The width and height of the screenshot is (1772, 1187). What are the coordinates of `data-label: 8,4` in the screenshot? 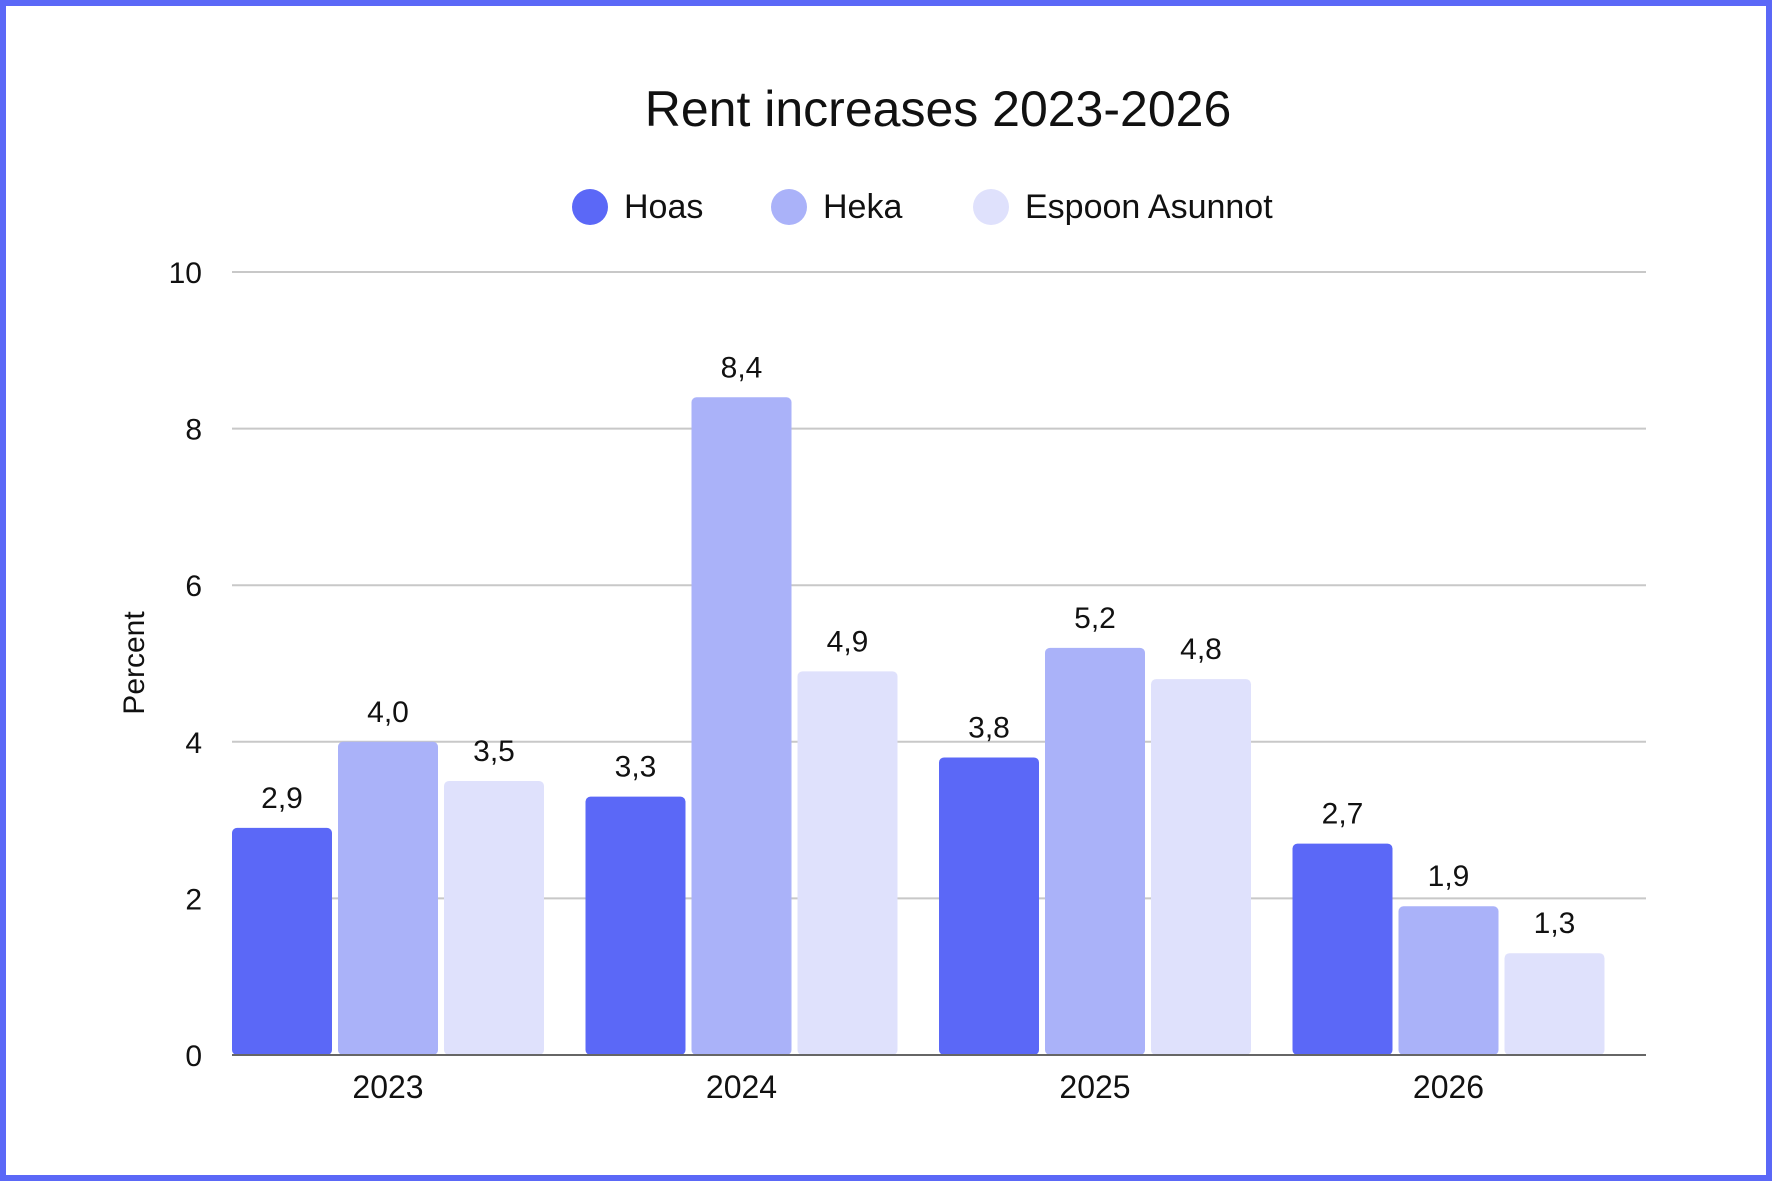 It's located at (742, 367).